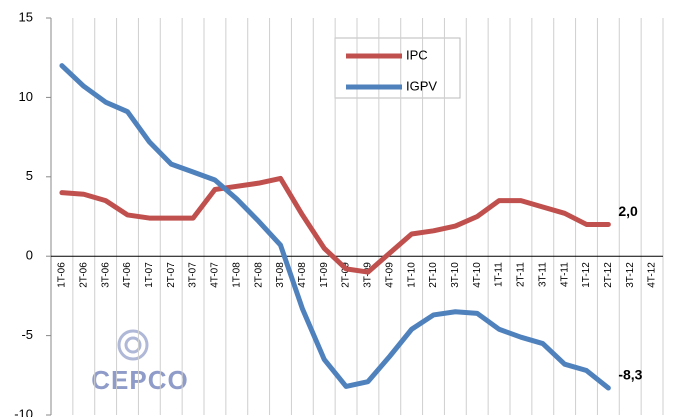 This screenshot has height=417, width=681. I want to click on x-tick-label: 4T-09, so click(389, 275).